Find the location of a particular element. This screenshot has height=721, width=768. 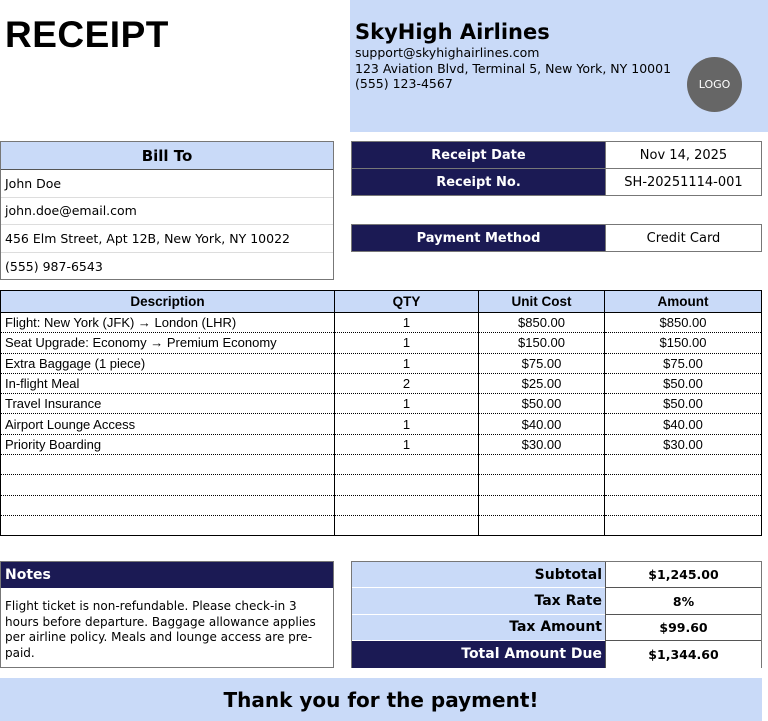

item-unit-cost: $75.00 is located at coordinates (541, 363).